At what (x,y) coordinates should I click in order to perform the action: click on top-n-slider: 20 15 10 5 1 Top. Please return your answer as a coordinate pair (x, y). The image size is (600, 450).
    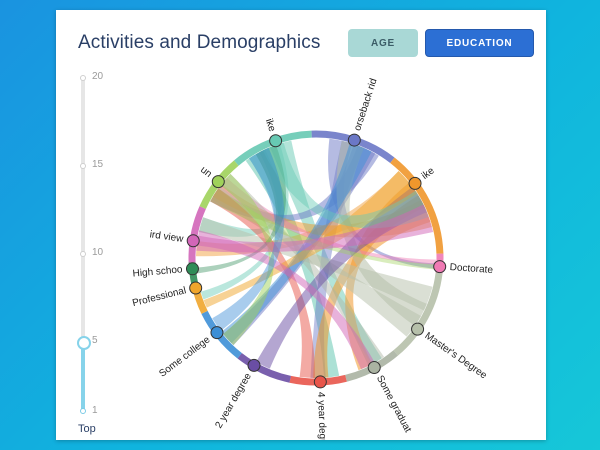
    Looking at the image, I should click on (97, 254).